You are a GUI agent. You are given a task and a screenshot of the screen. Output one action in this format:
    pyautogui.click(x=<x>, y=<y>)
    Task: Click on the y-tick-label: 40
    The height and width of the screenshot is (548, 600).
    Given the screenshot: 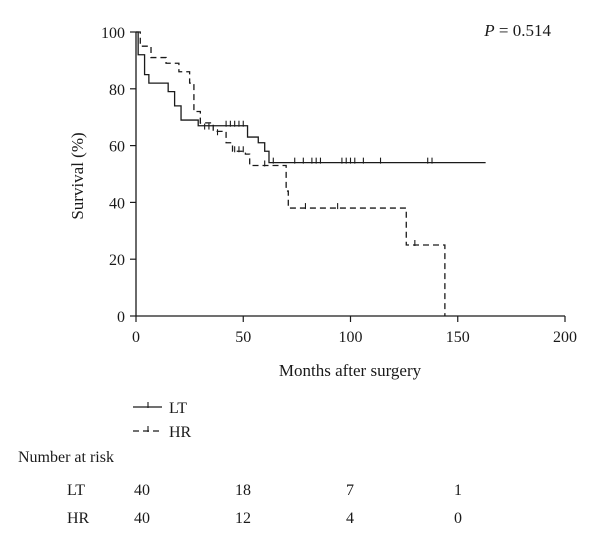 What is the action you would take?
    pyautogui.click(x=117, y=203)
    